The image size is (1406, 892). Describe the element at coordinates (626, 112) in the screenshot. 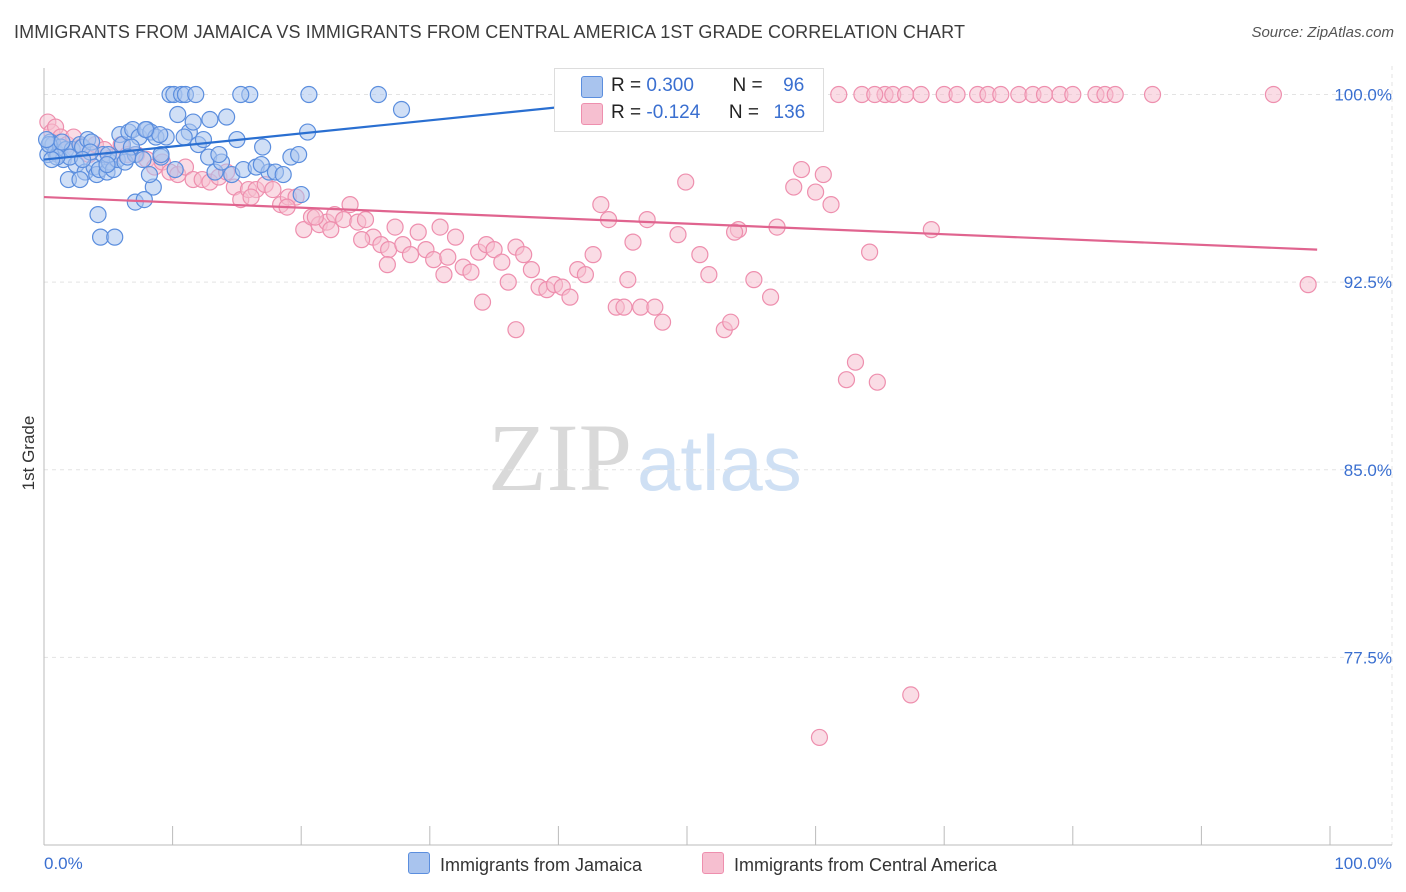

I see `legend-r-label: R =` at that location.